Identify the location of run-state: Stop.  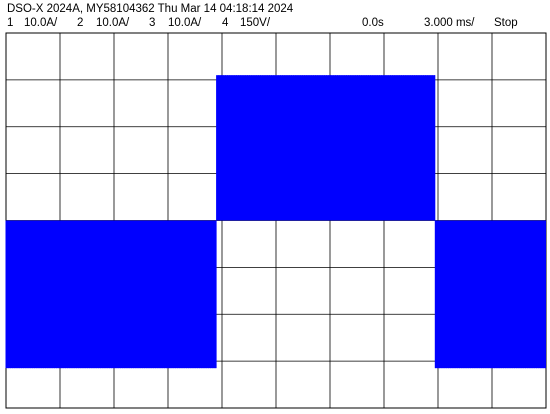
(506, 23).